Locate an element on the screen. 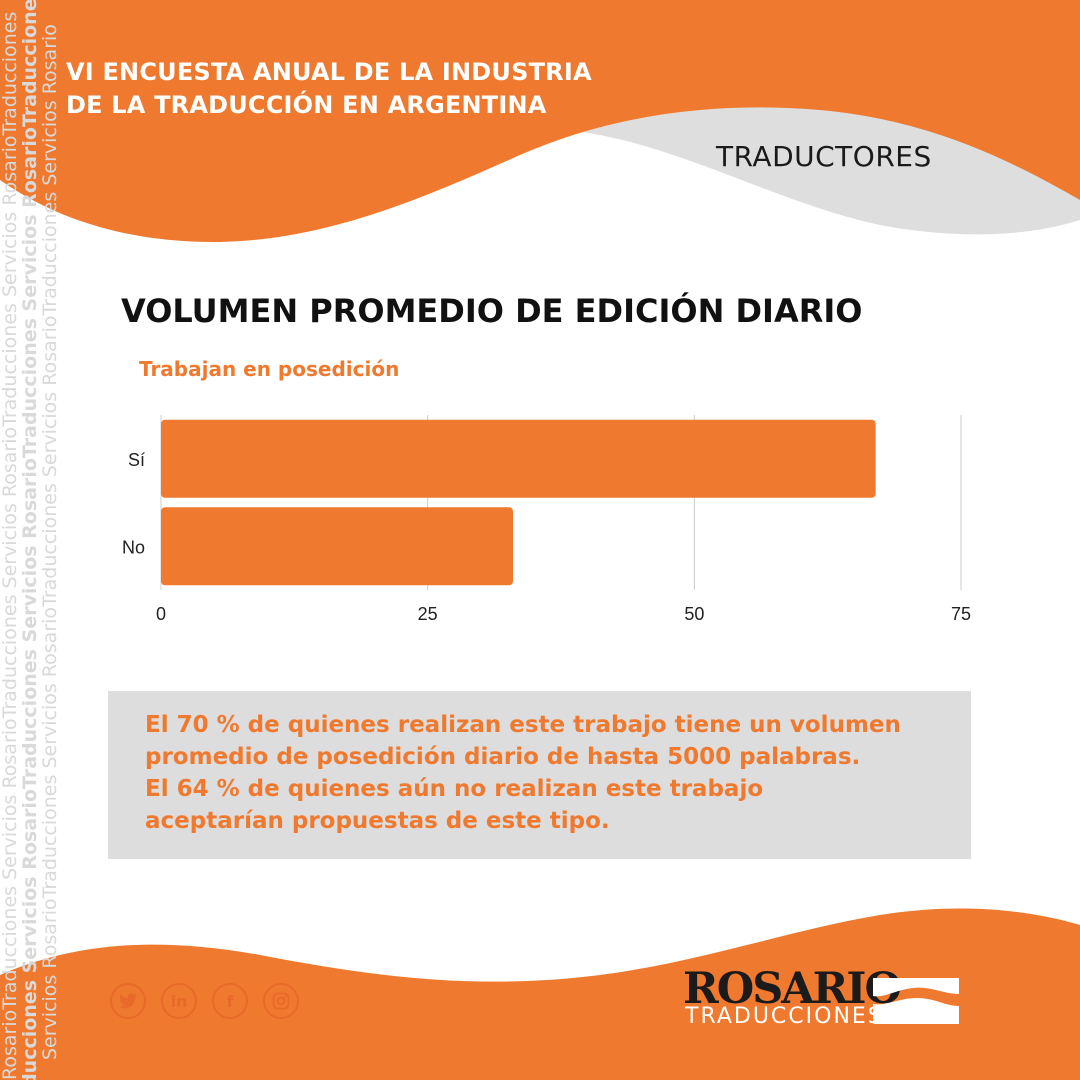 Image resolution: width=1080 pixels, height=1080 pixels. twitter-icon is located at coordinates (128, 1001).